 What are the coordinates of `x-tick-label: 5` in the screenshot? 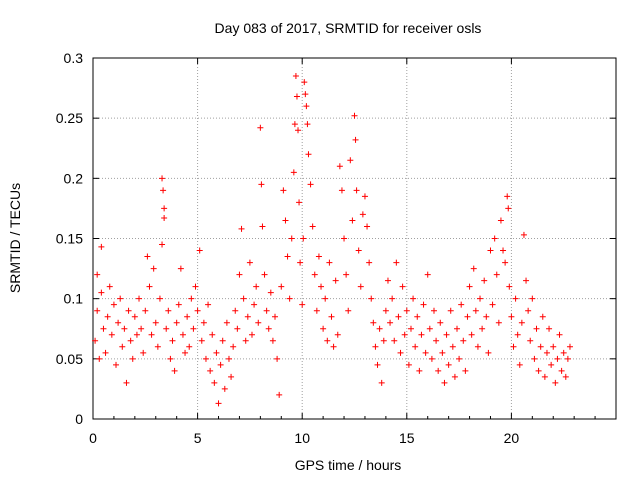 It's located at (198, 438).